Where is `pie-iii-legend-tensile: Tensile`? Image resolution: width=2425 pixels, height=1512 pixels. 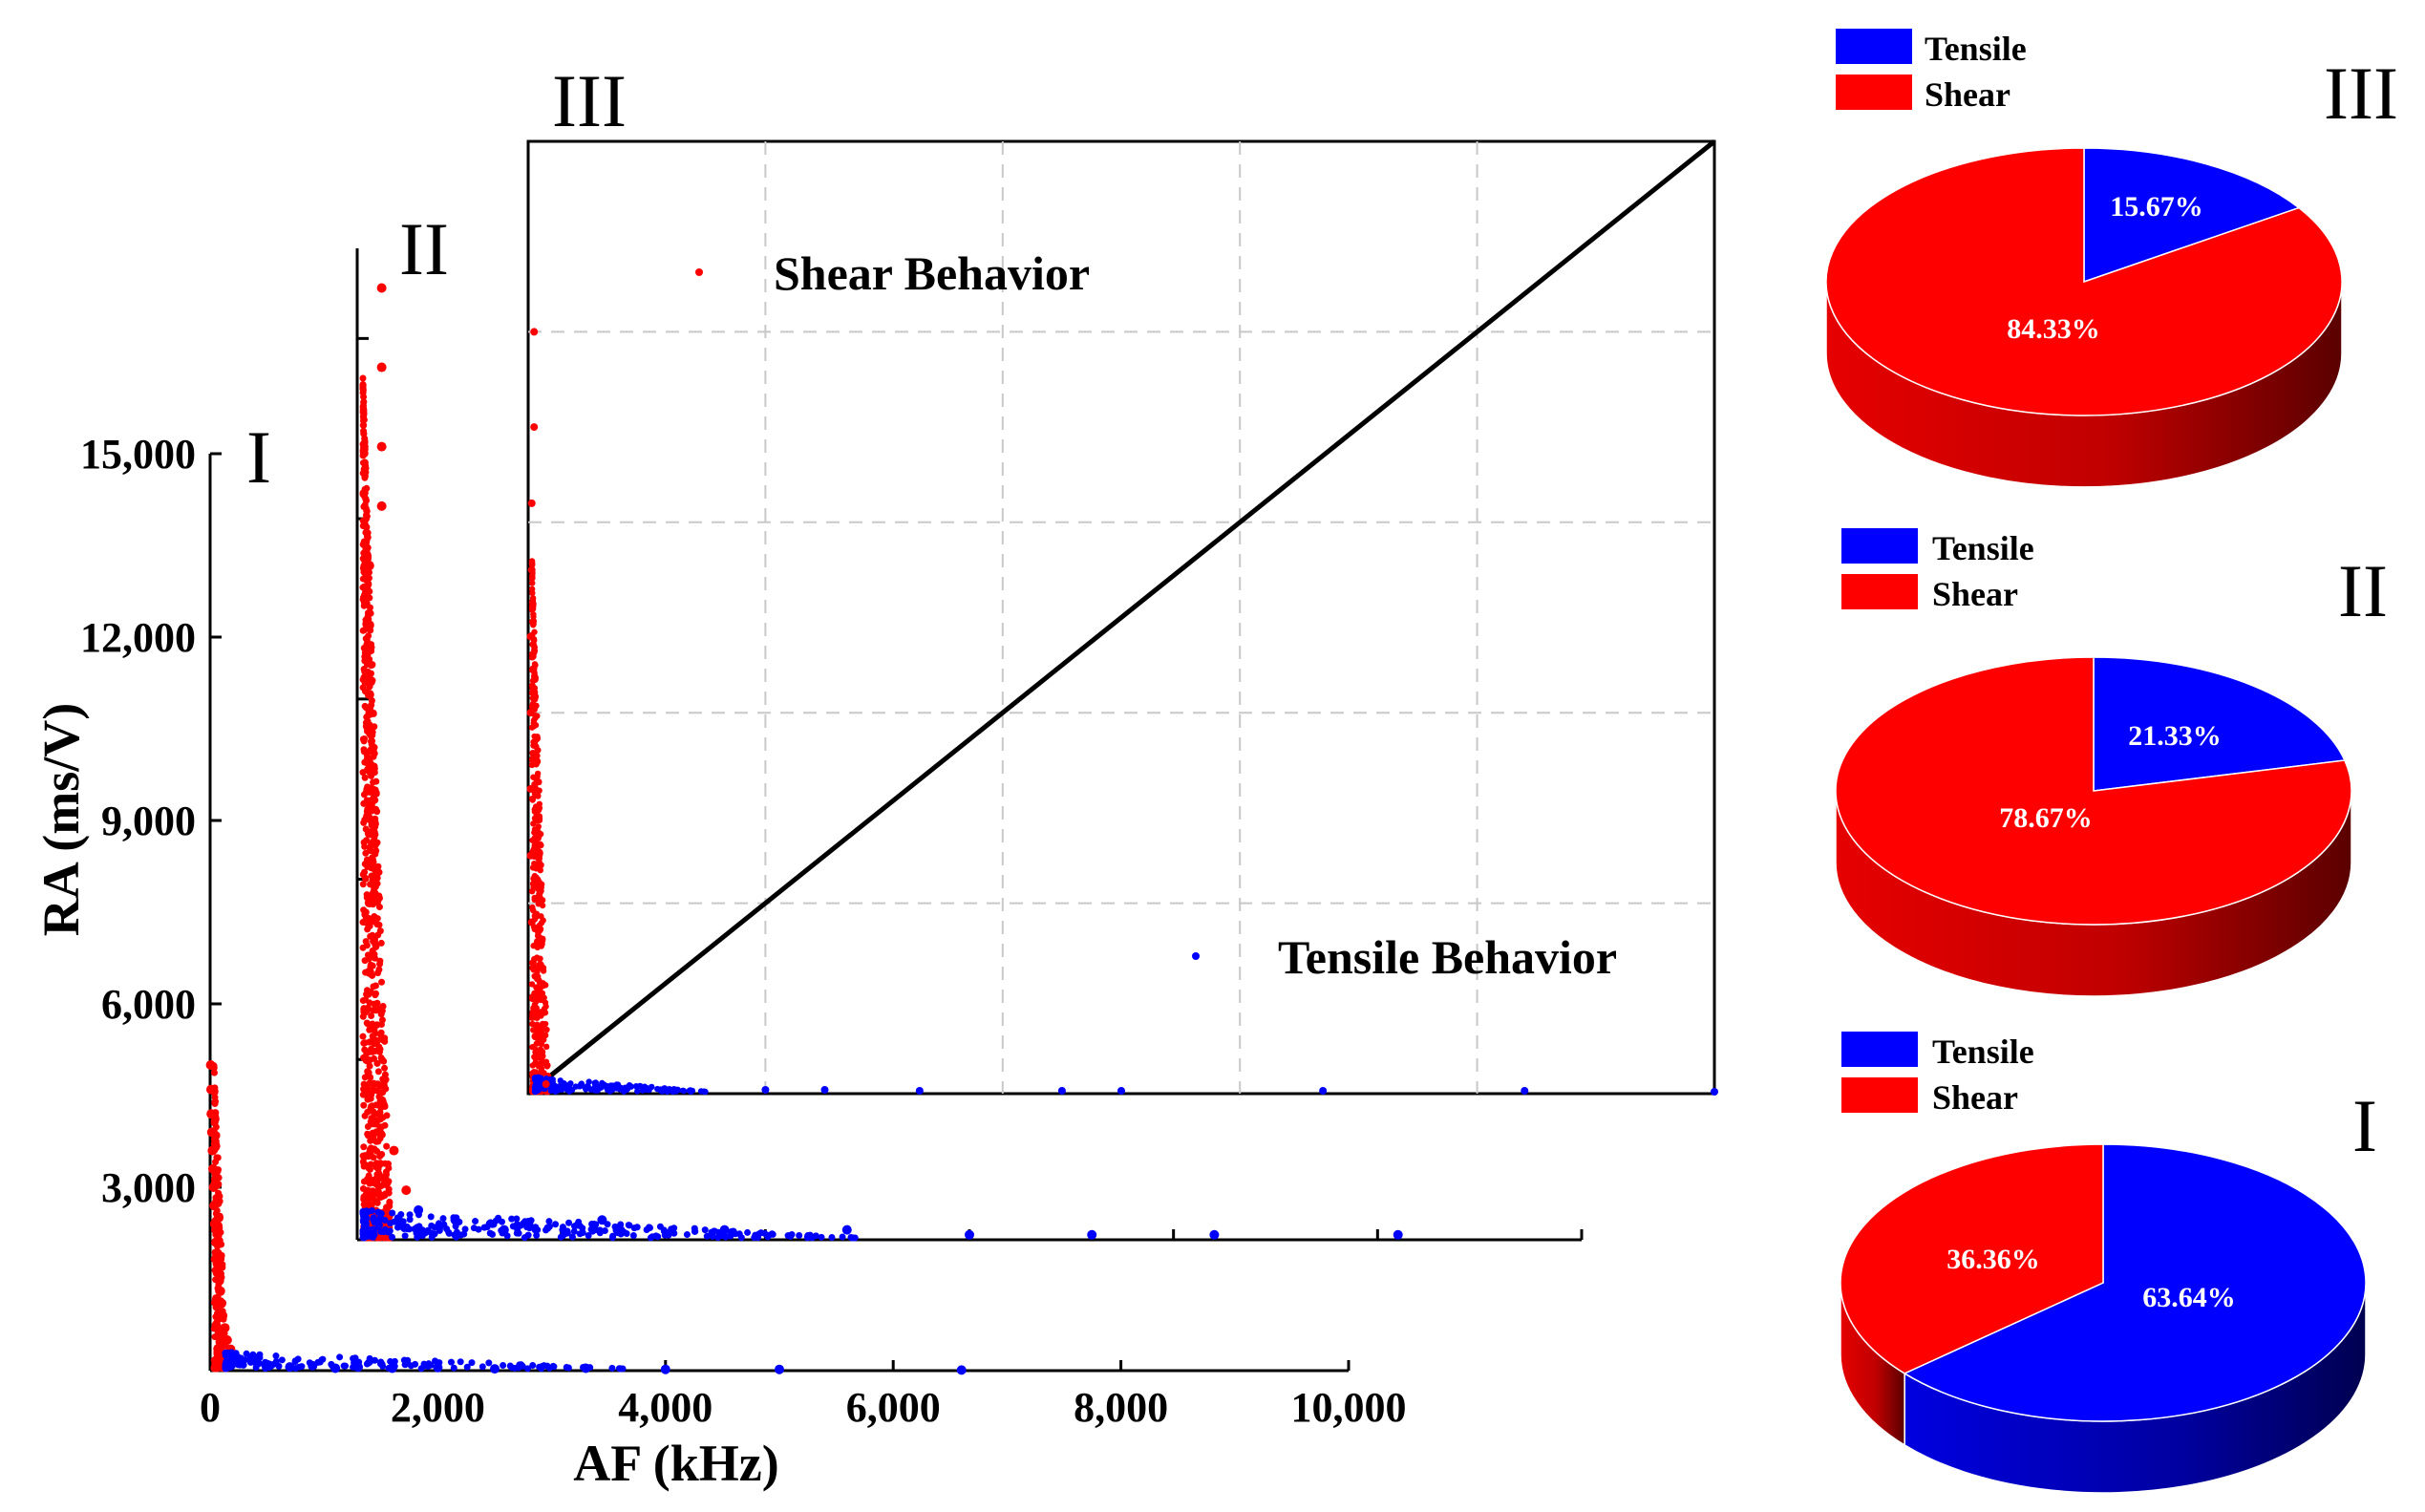
pie-iii-legend-tensile: Tensile is located at coordinates (1976, 49).